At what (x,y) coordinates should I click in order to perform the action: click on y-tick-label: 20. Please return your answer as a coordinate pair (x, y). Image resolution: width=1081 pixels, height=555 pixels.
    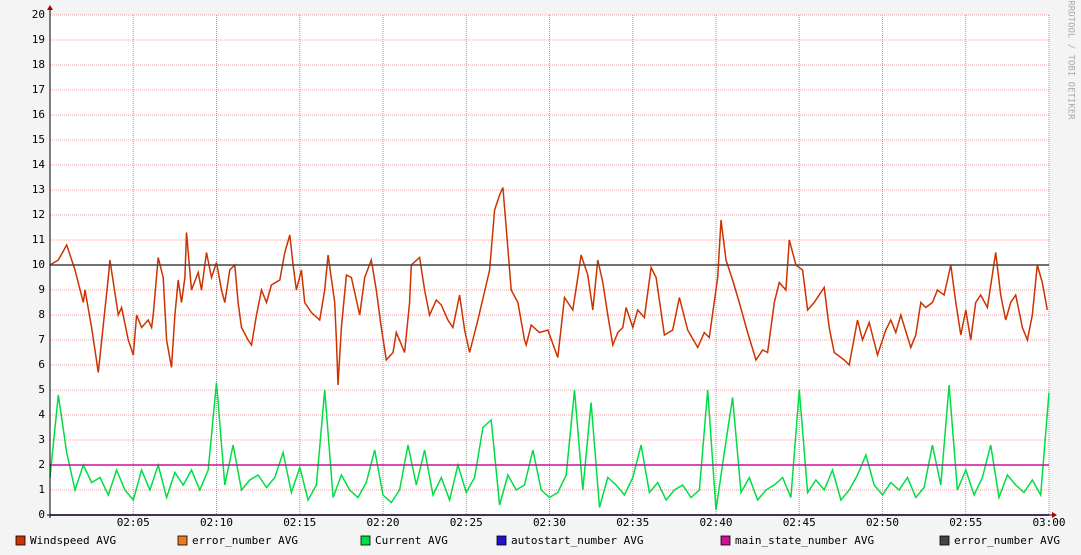
    Looking at the image, I should click on (38, 14).